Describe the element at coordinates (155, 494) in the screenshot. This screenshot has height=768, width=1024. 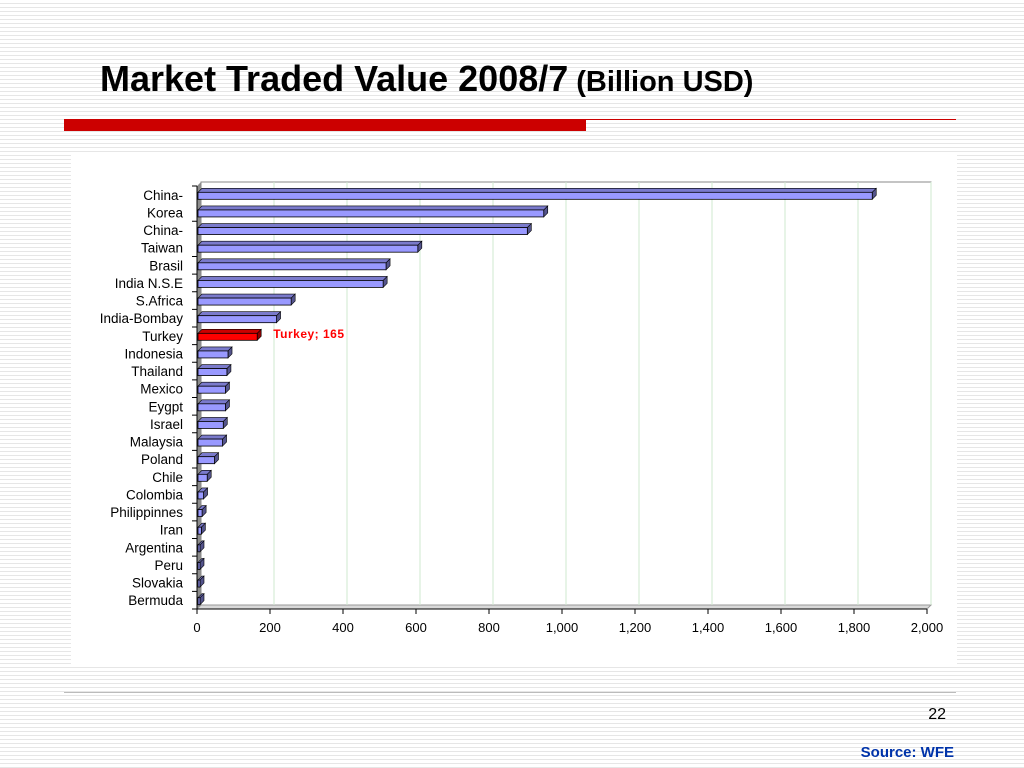
I see `category-label: Colombia` at that location.